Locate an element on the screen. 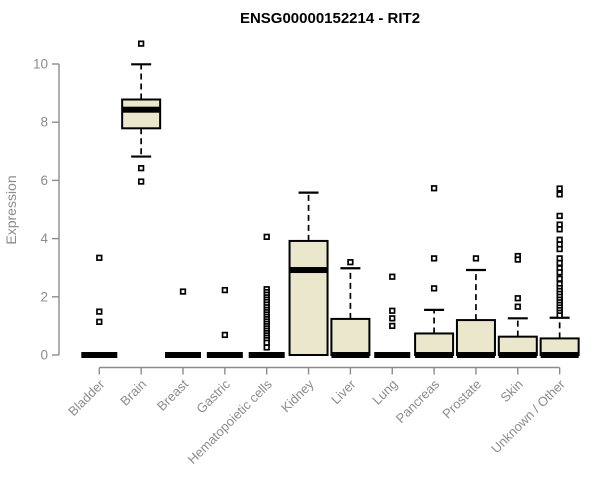 This screenshot has width=600, height=500. y-tick-label: 0 is located at coordinates (44, 355).